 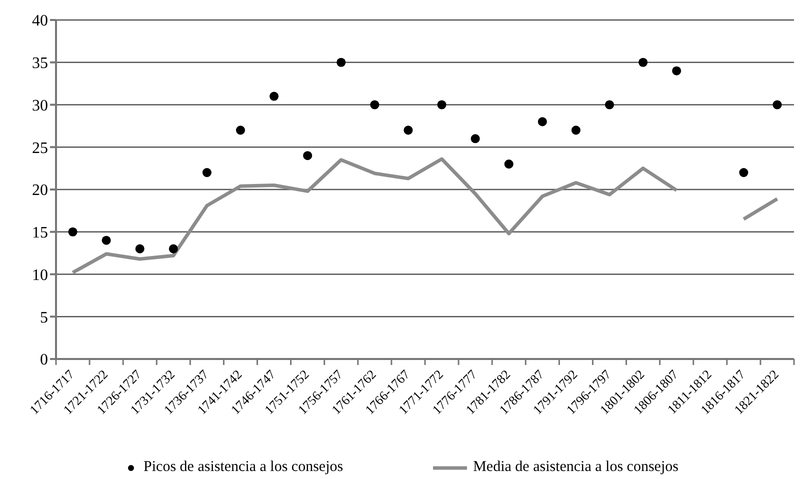 What do you see at coordinates (243, 467) in the screenshot?
I see `legend-label: Picos de asistencia a los consejos` at bounding box center [243, 467].